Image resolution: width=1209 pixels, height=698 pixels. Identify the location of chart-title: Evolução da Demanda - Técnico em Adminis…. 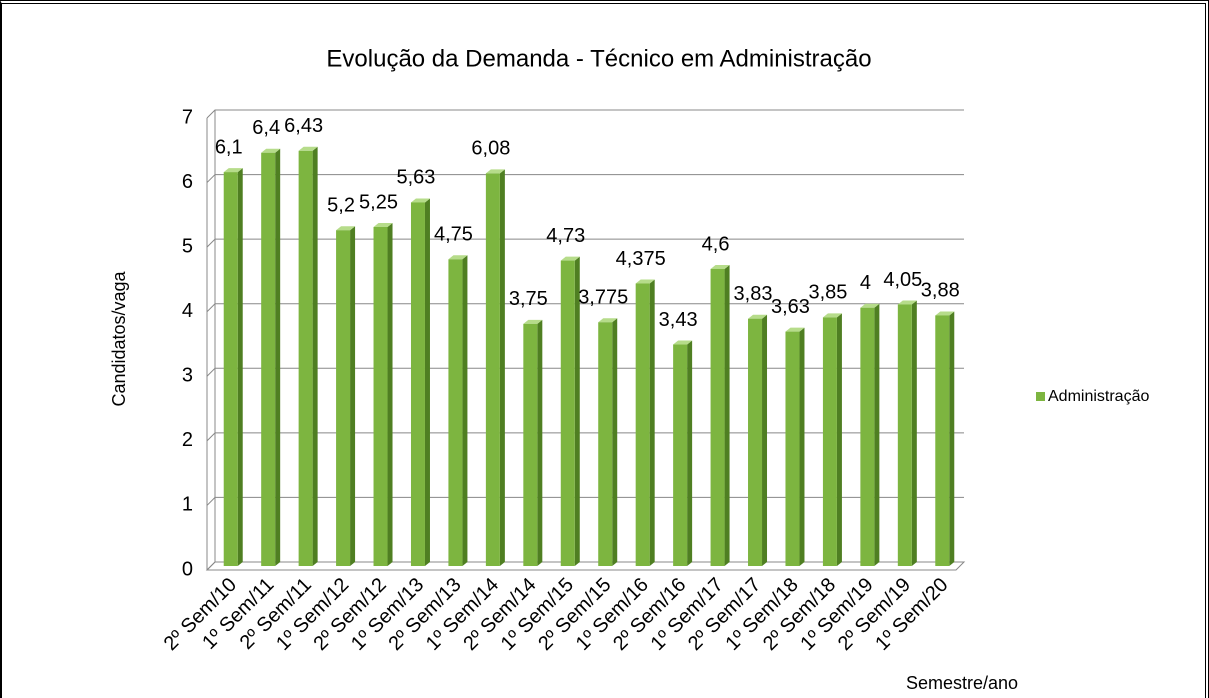
(598, 58).